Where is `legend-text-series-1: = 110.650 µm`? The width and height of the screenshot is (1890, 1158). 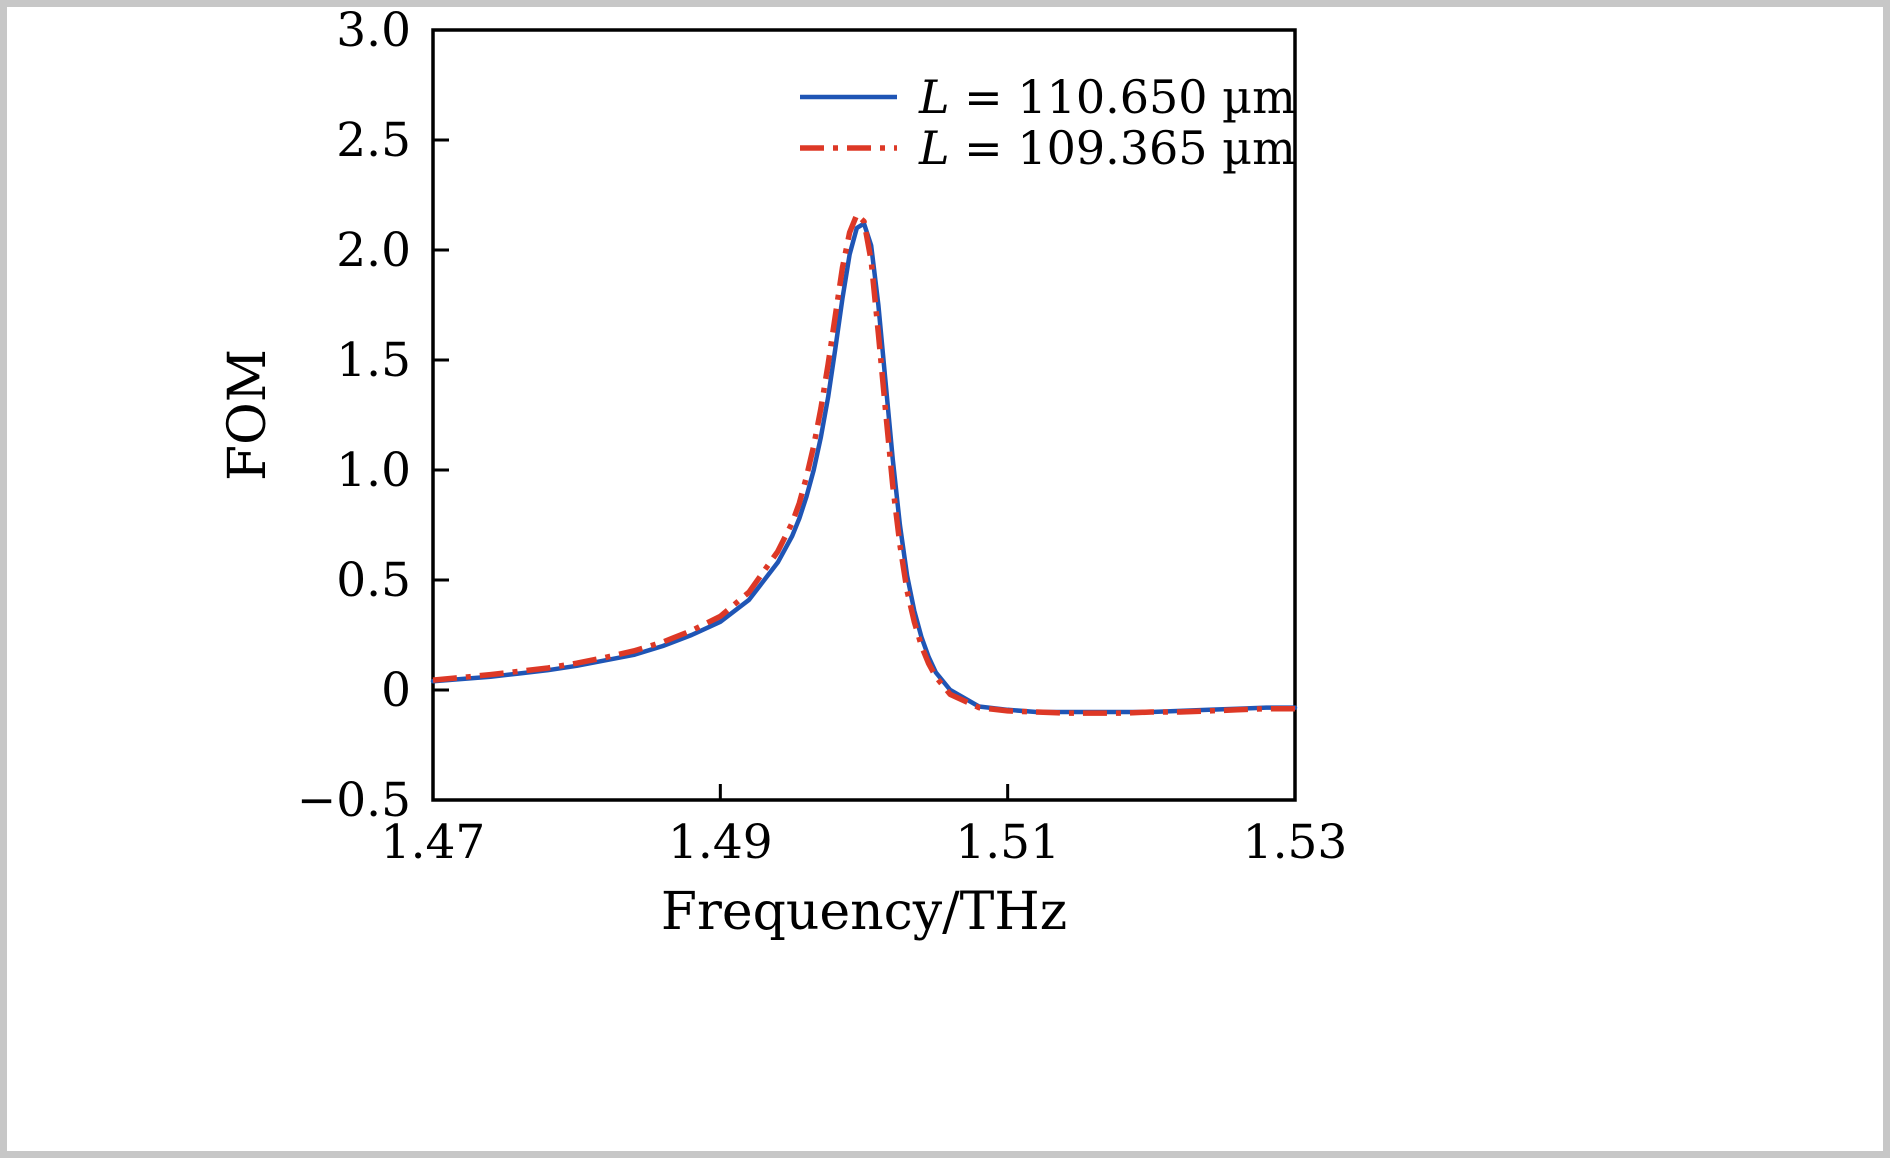 legend-text-series-1: = 110.650 µm is located at coordinates (1123, 97).